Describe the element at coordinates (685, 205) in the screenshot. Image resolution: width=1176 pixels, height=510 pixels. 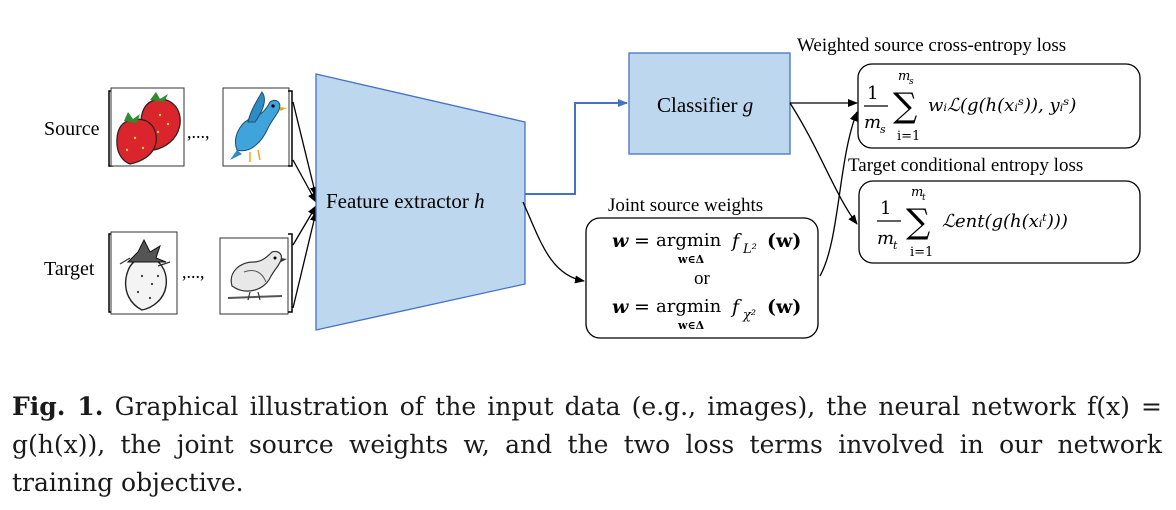
I see `joint-weights-title: Joint source weights` at that location.